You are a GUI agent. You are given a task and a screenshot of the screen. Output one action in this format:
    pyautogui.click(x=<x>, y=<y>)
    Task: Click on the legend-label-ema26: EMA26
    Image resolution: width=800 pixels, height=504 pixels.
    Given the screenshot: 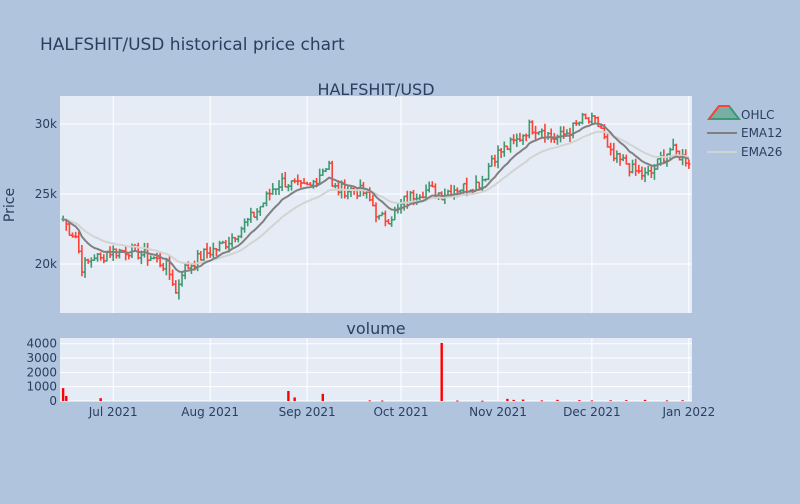 What is the action you would take?
    pyautogui.click(x=761, y=152)
    